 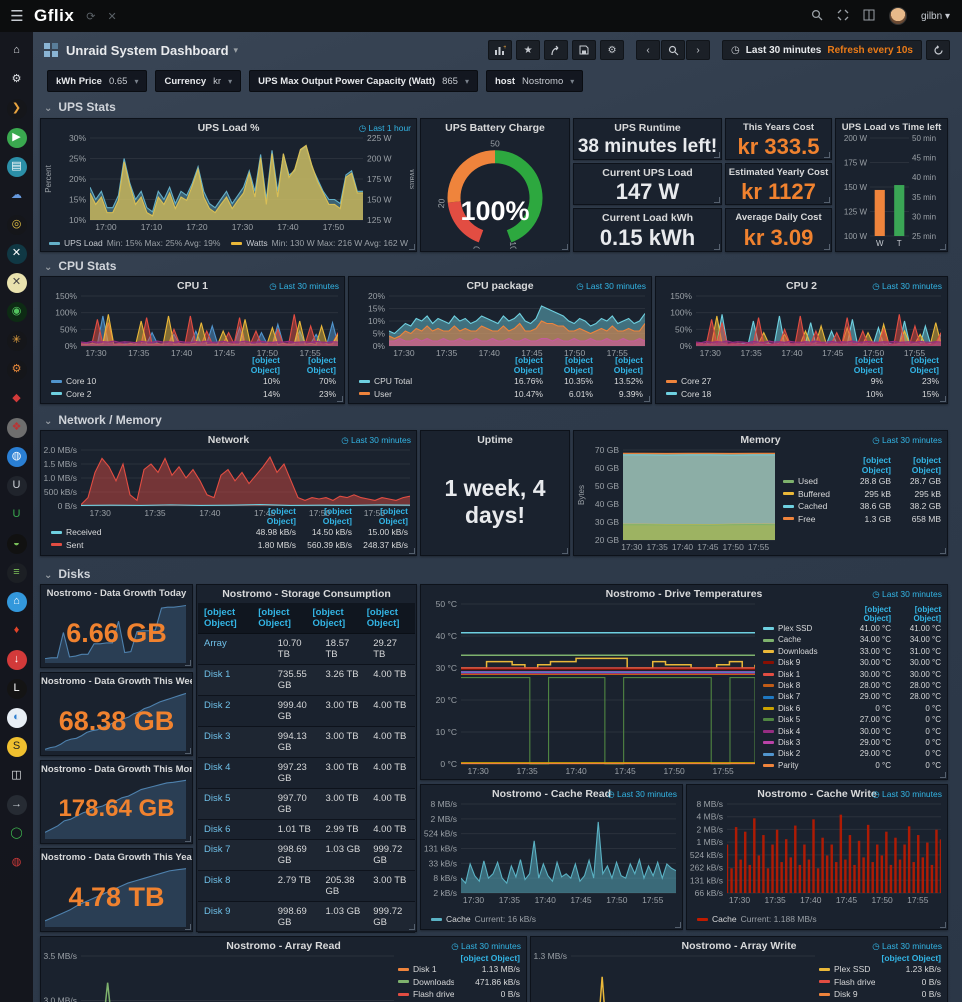 What do you see at coordinates (647, 173) in the screenshot?
I see `panel-title: Current UPS Load` at bounding box center [647, 173].